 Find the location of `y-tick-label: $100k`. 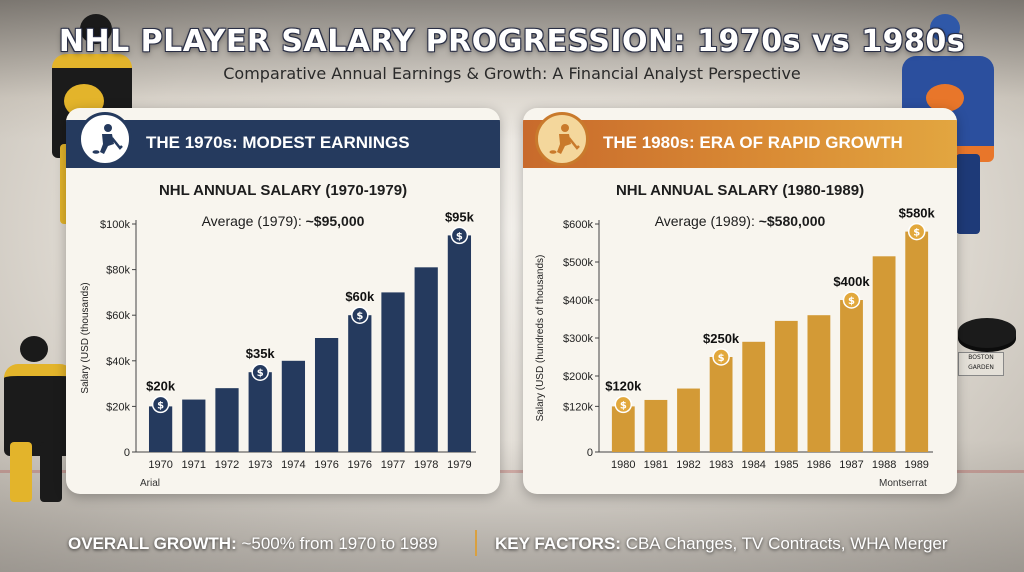

y-tick-label: $100k is located at coordinates (115, 225).